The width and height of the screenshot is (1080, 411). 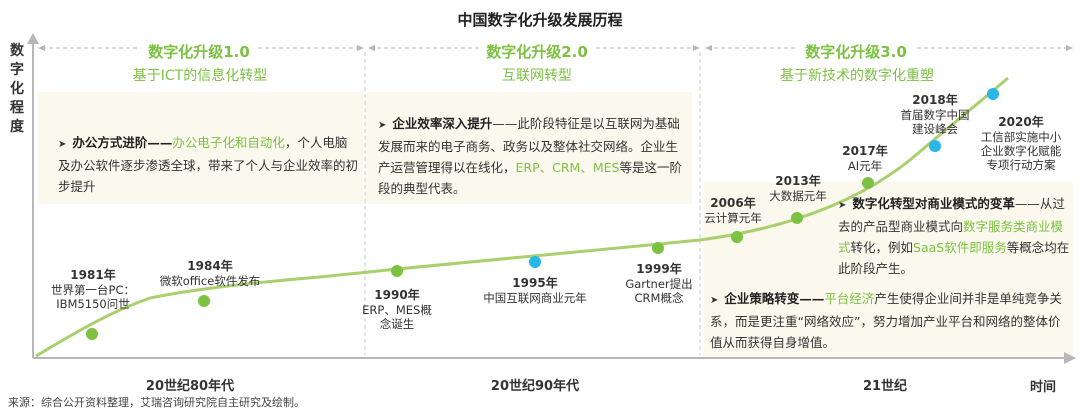 I want to click on event-1984: 1984年 微软office软件发布, so click(x=210, y=273).